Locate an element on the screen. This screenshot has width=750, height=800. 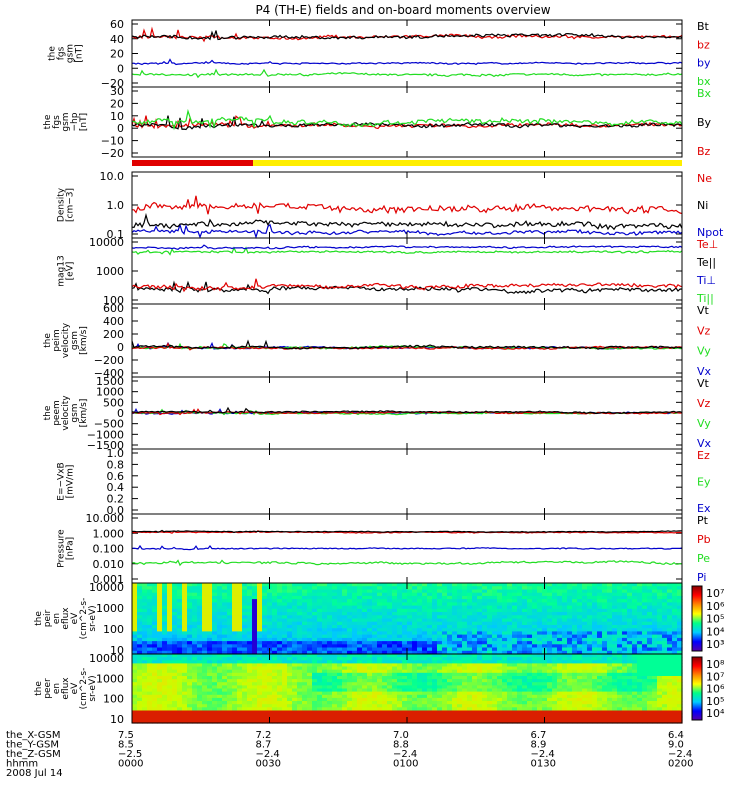
ytick-label: 0.001 is located at coordinates (109, 579).